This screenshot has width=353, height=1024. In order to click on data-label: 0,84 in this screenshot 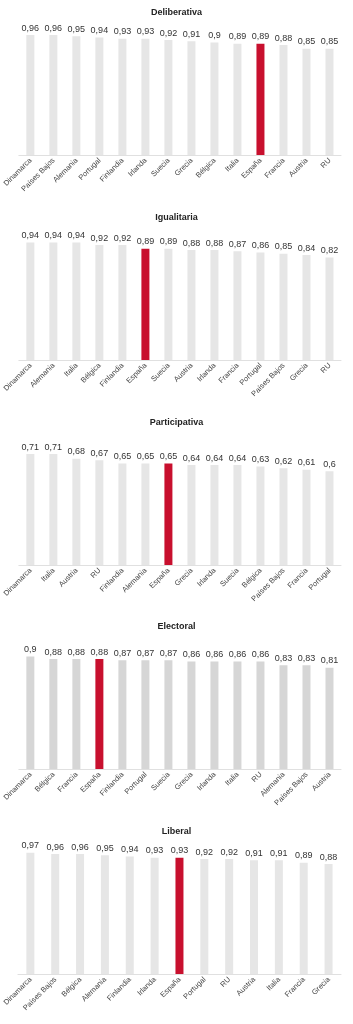, I will do `click(306, 247)`.